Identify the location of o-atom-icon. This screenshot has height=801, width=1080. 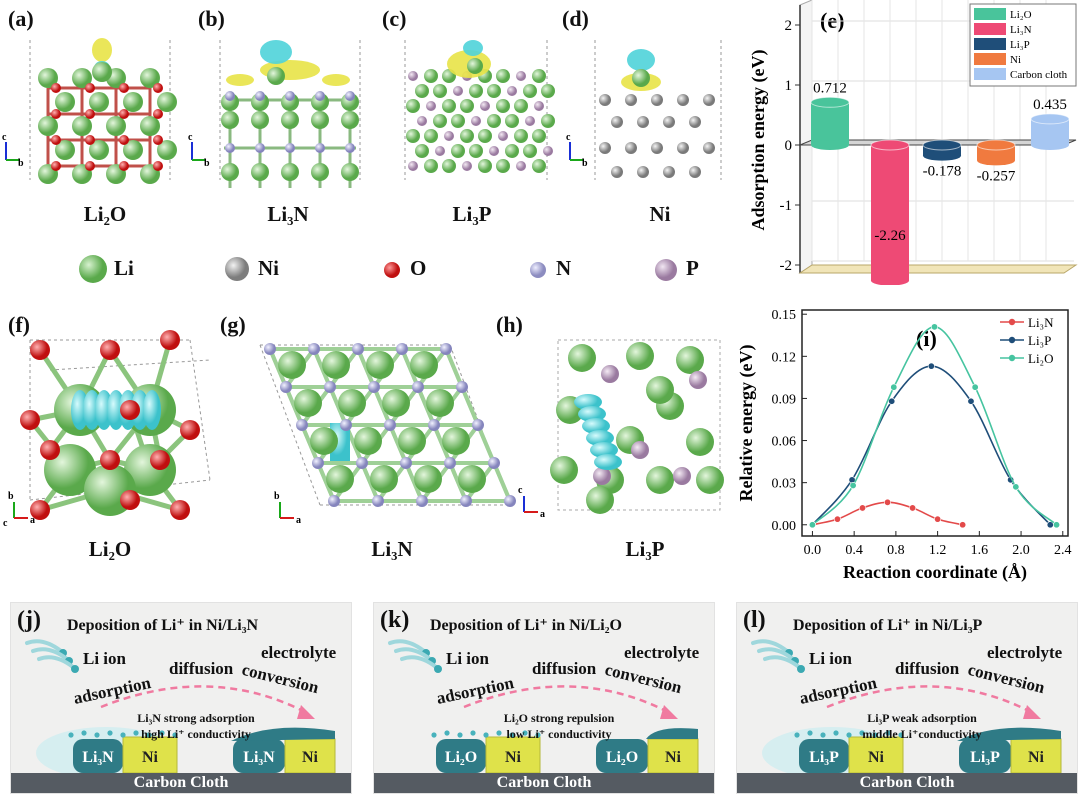
(392, 270).